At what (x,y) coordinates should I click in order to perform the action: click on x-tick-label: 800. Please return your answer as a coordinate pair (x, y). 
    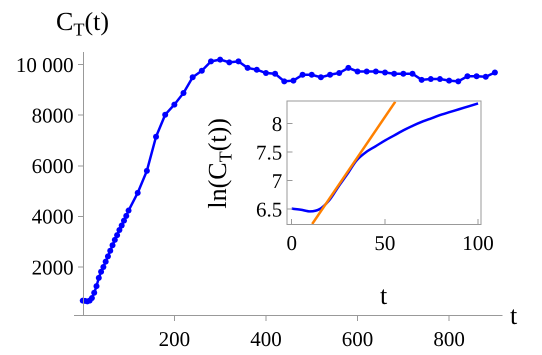
    Looking at the image, I should click on (449, 339).